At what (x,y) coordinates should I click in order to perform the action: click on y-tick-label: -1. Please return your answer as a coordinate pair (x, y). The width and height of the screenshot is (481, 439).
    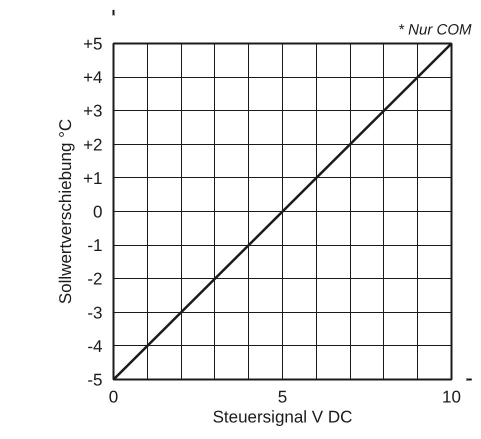
    Looking at the image, I should click on (95, 246).